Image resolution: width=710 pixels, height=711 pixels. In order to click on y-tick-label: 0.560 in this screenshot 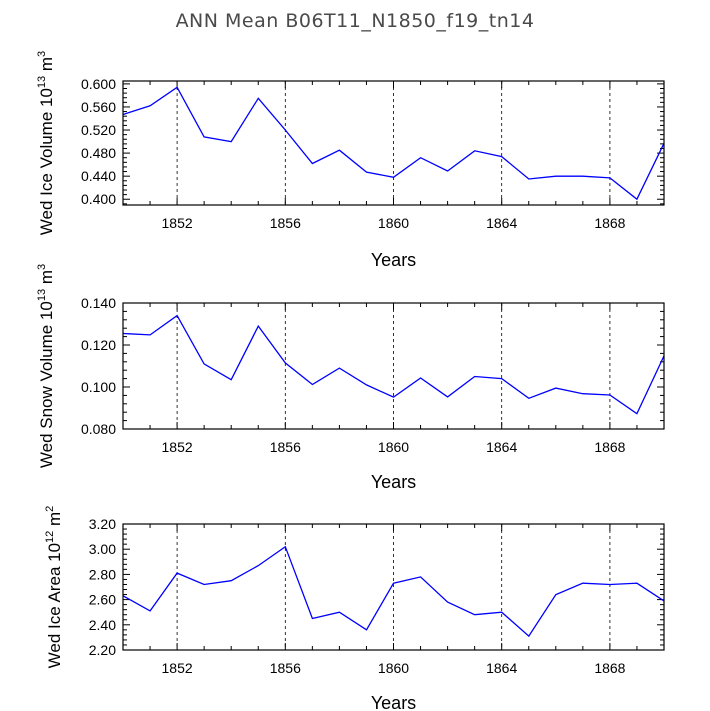, I will do `click(98, 107)`.